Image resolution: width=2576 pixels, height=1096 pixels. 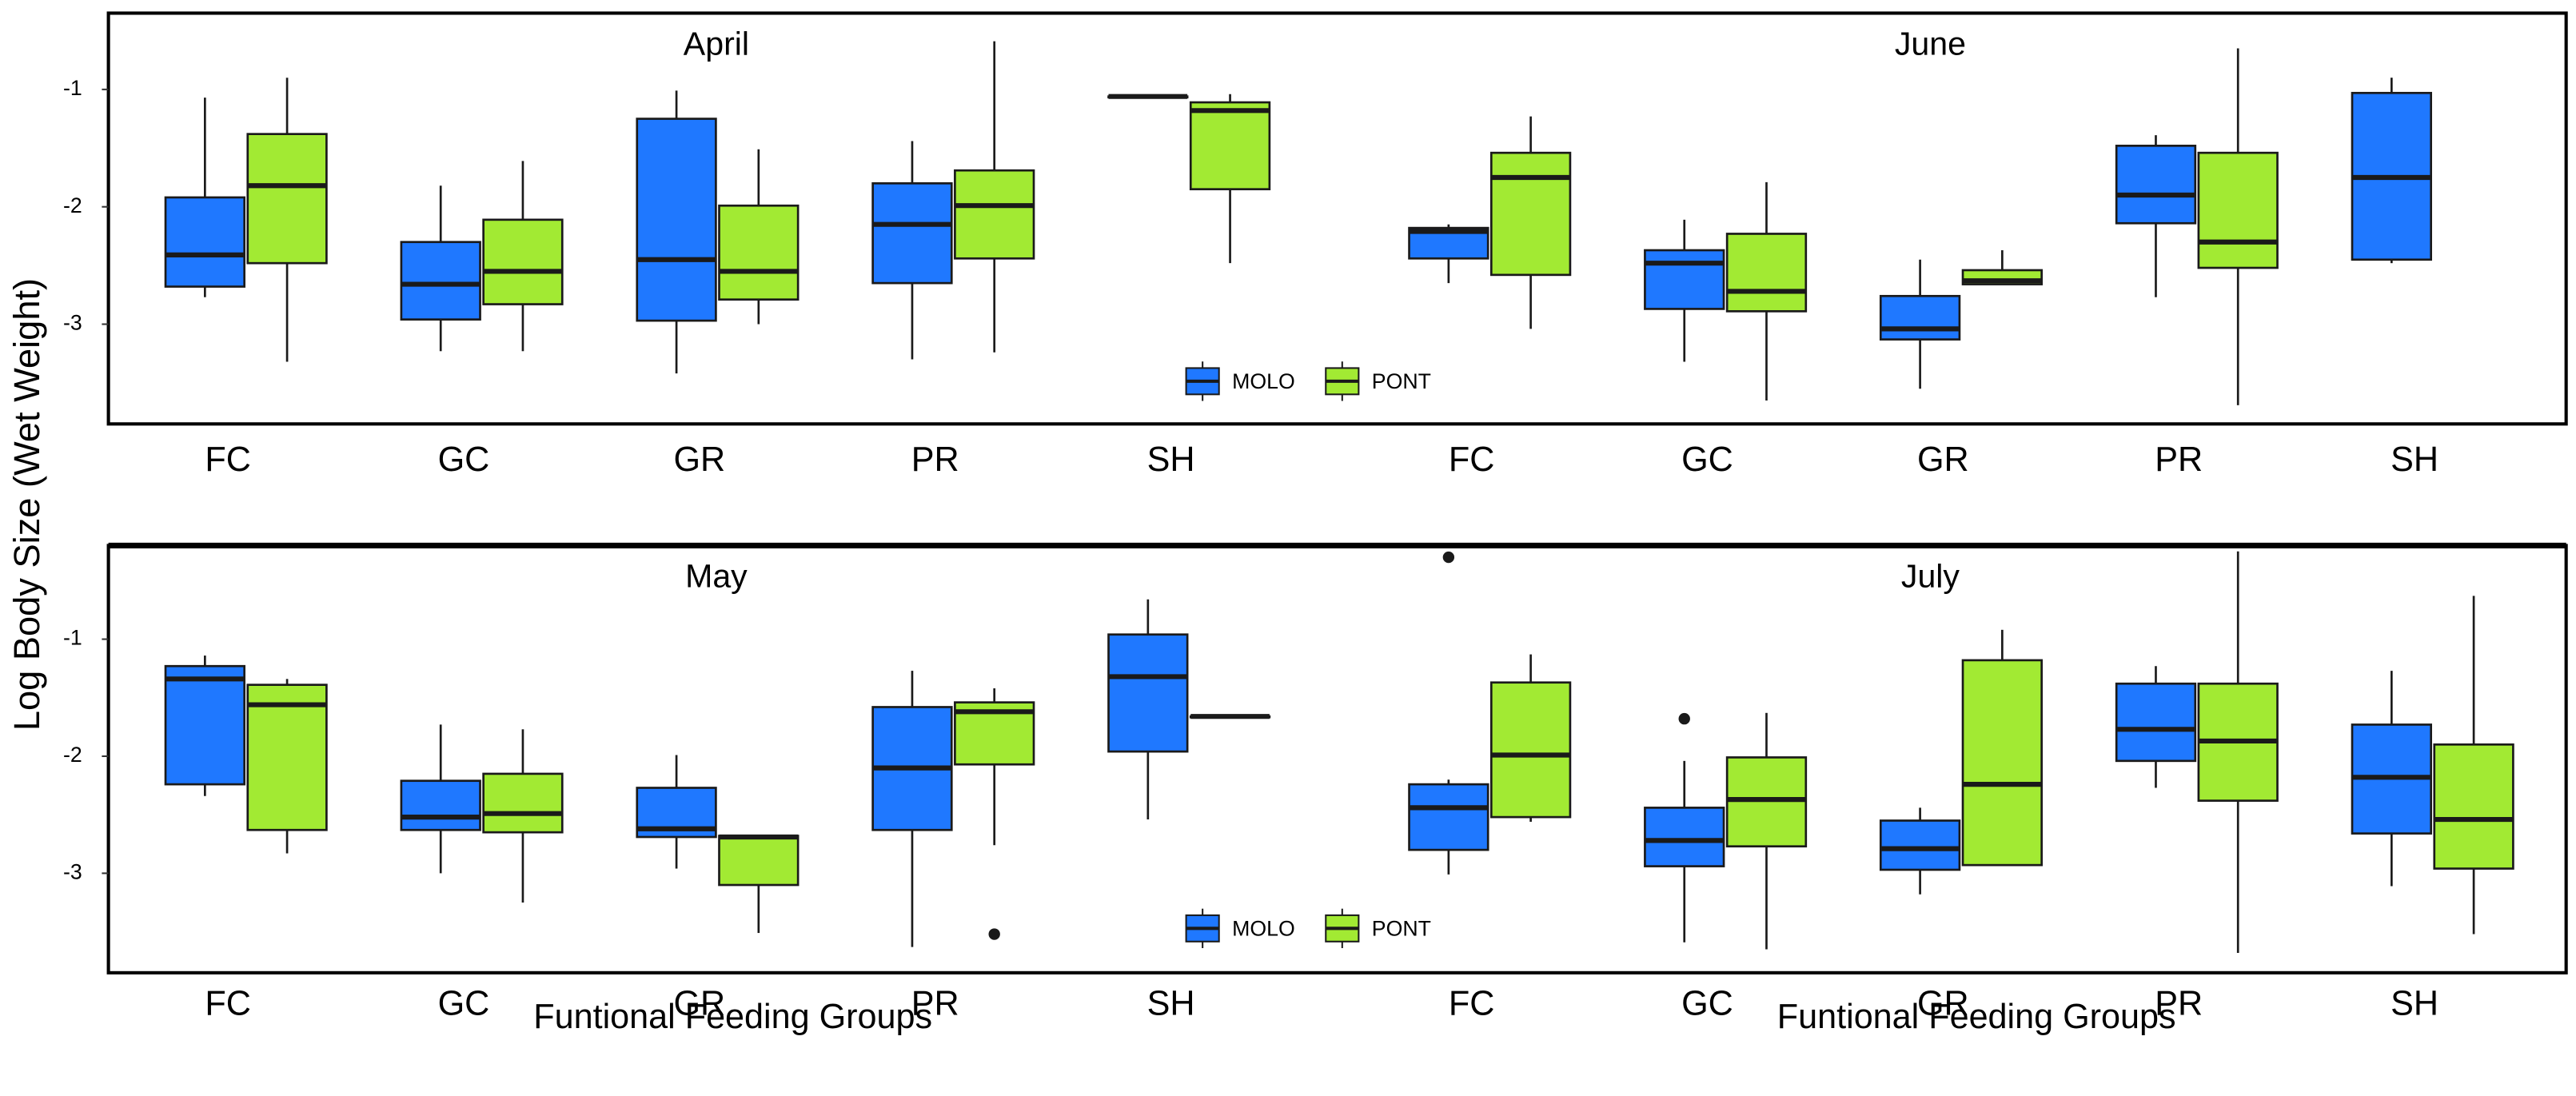 What do you see at coordinates (1931, 575) in the screenshot?
I see `panel-title: July` at bounding box center [1931, 575].